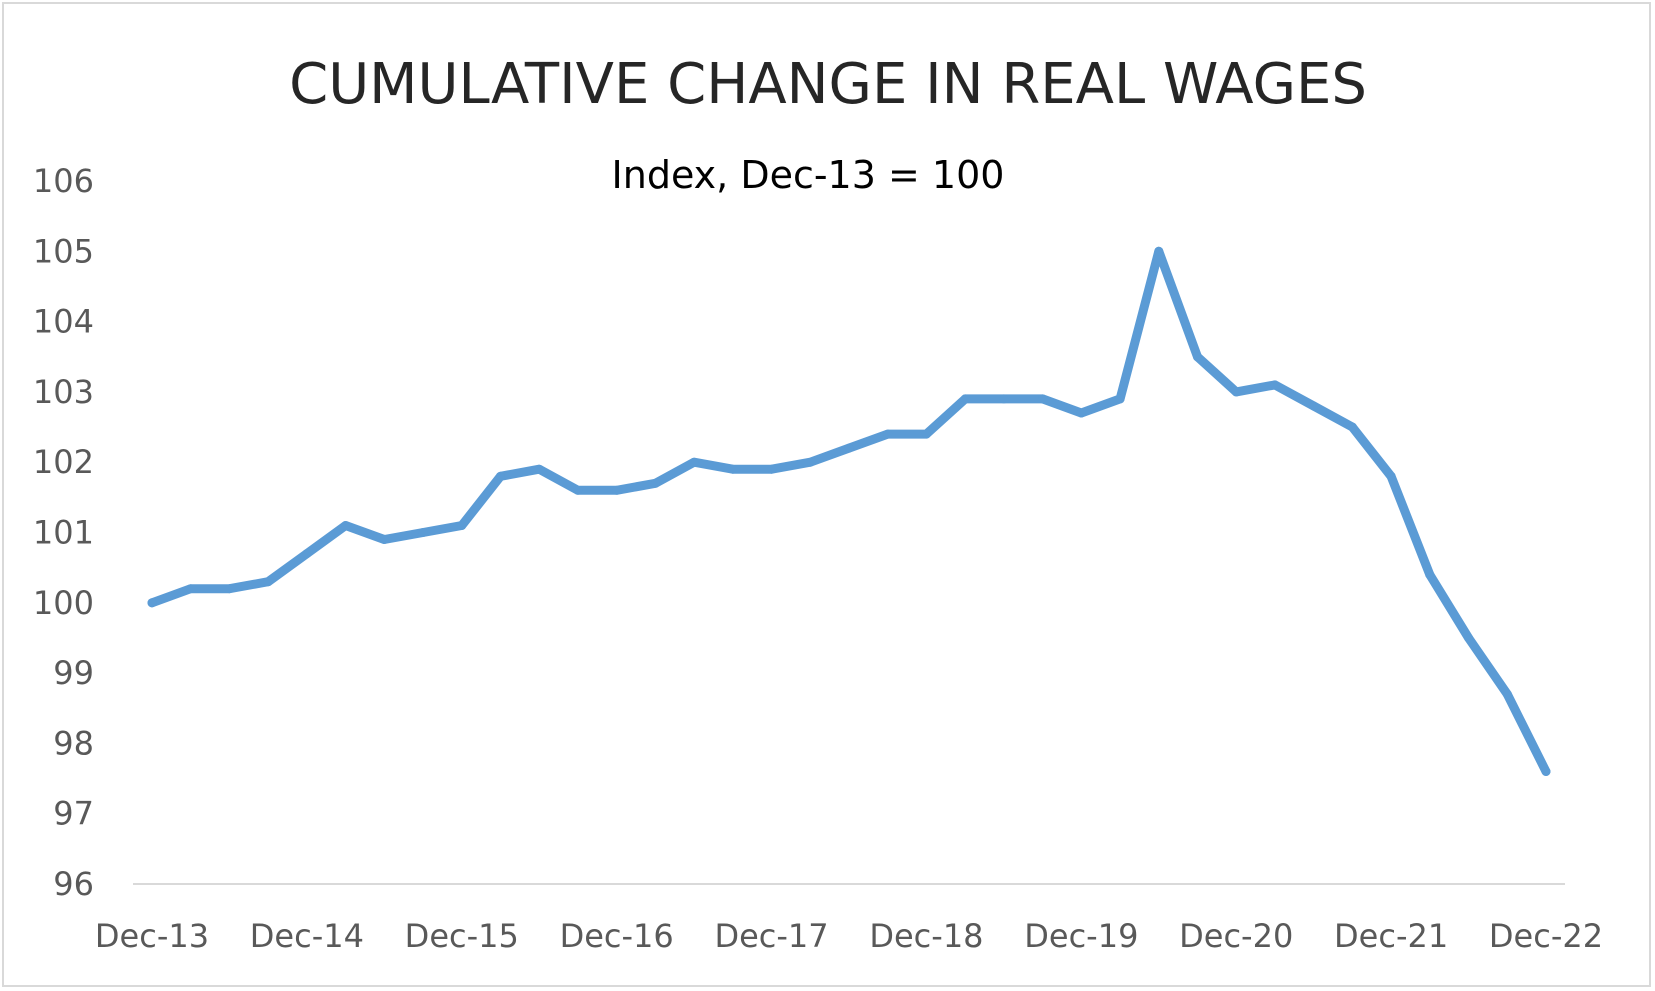  What do you see at coordinates (152, 936) in the screenshot?
I see `x-tick-label: Dec-13` at bounding box center [152, 936].